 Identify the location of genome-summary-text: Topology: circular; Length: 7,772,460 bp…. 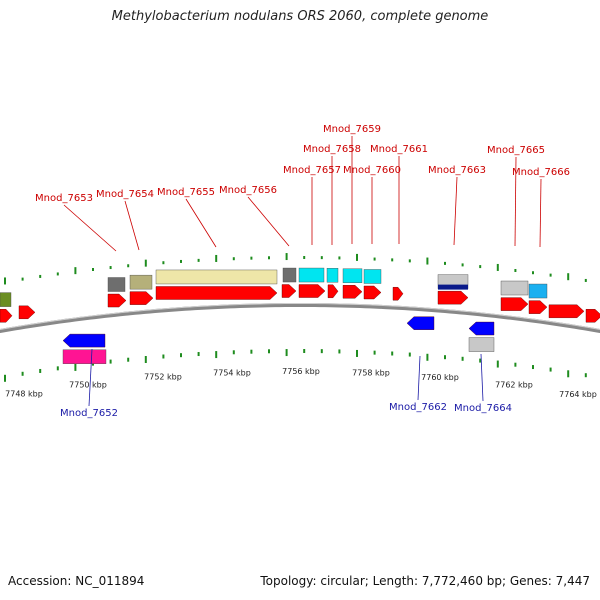
(425, 581).